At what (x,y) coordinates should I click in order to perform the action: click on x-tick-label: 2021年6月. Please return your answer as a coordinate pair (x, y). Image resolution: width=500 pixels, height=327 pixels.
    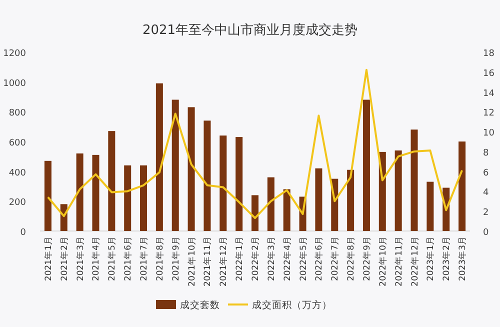
    Looking at the image, I should click on (128, 259).